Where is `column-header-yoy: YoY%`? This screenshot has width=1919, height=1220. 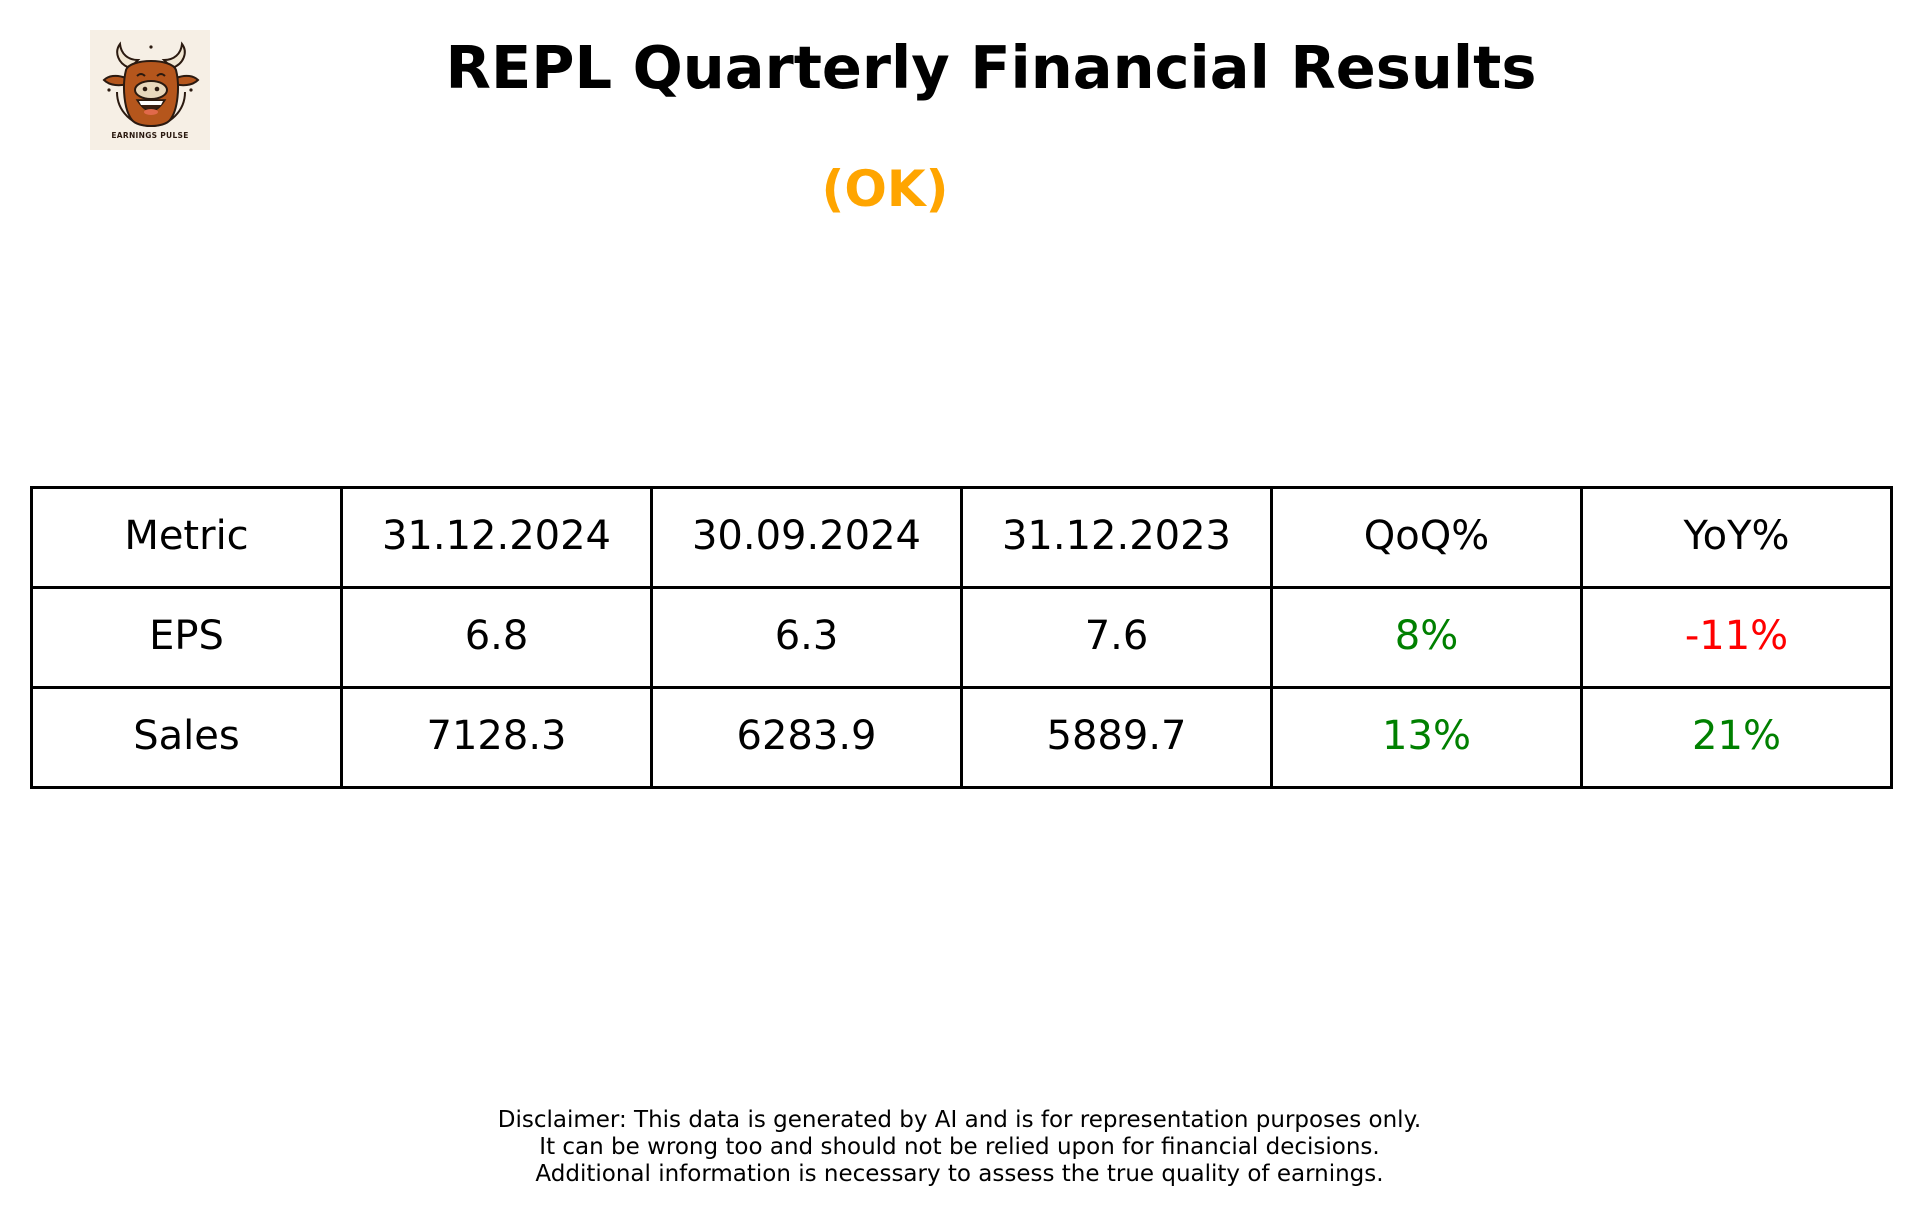 column-header-yoy: YoY% is located at coordinates (1736, 537).